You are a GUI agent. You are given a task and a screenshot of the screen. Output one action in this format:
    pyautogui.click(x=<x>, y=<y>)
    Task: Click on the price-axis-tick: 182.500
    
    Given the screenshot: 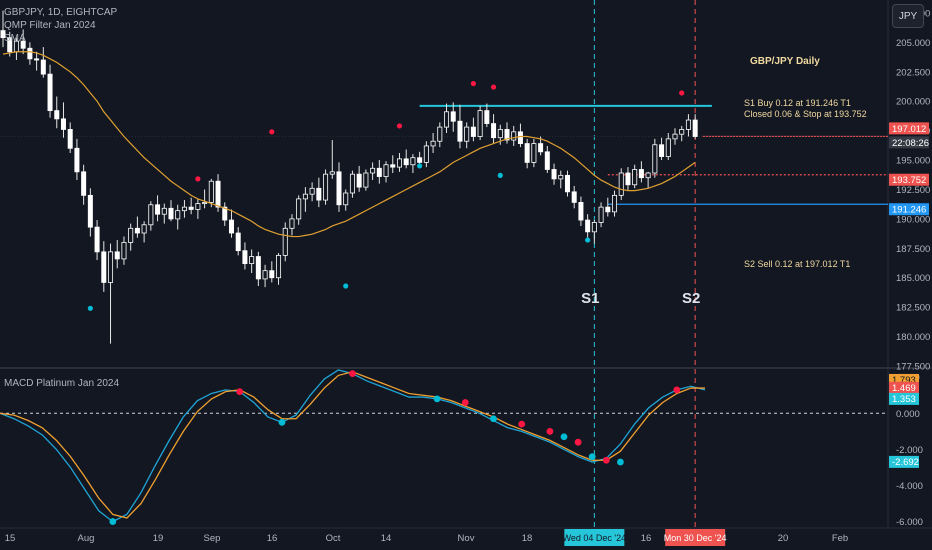 What is the action you would take?
    pyautogui.click(x=913, y=308)
    